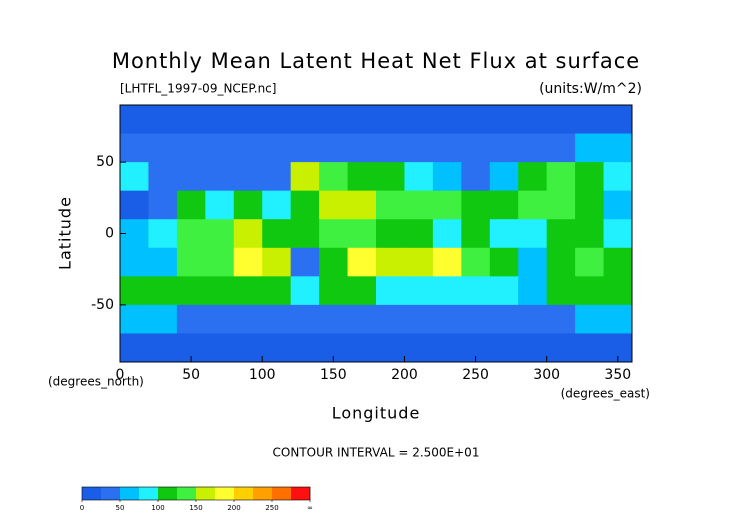 This screenshot has width=752, height=532. What do you see at coordinates (191, 375) in the screenshot?
I see `x-tick-label: 50` at bounding box center [191, 375].